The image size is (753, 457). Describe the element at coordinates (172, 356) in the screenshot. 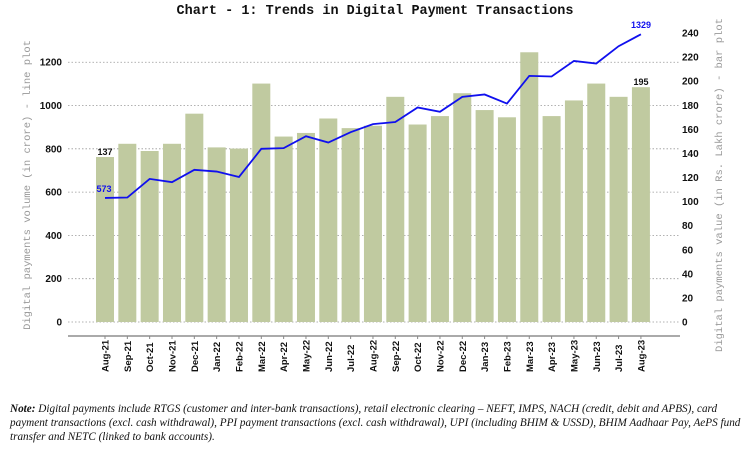

I see `x-tick-label: Nov-21` at that location.